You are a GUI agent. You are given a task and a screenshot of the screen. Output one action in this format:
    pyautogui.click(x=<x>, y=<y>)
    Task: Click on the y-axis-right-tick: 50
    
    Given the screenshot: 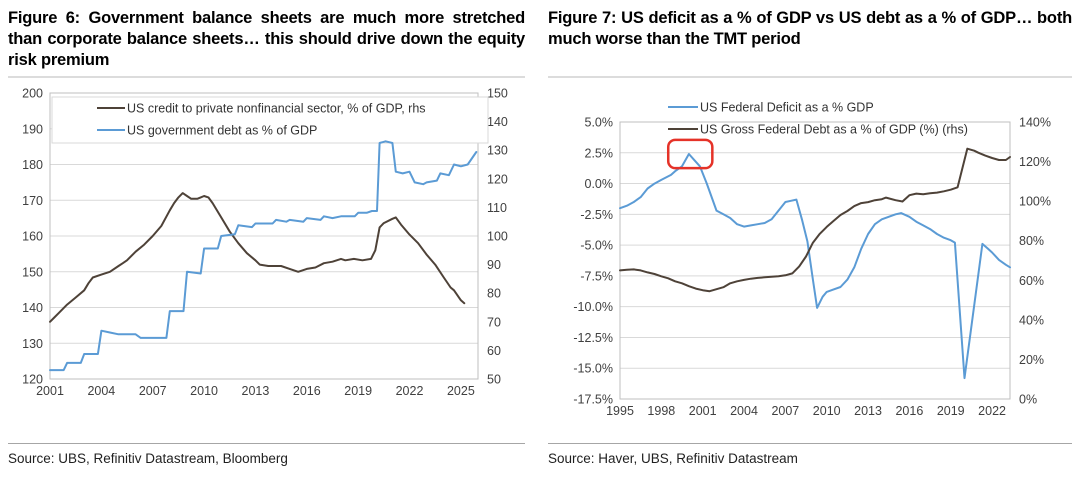 What is the action you would take?
    pyautogui.click(x=494, y=380)
    